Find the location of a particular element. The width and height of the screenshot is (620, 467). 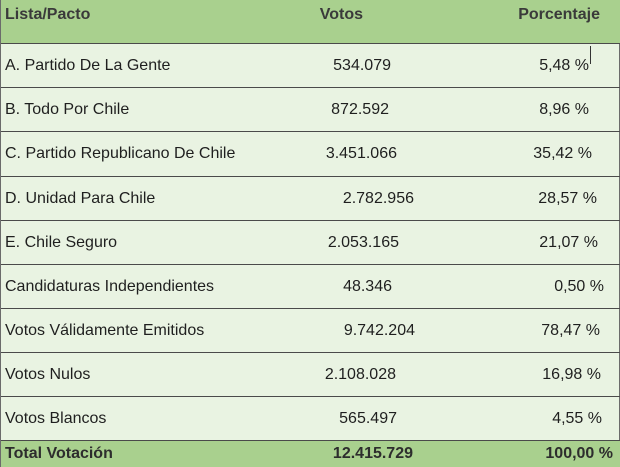

header-porcentaje: Porcentaje is located at coordinates (535, 21).